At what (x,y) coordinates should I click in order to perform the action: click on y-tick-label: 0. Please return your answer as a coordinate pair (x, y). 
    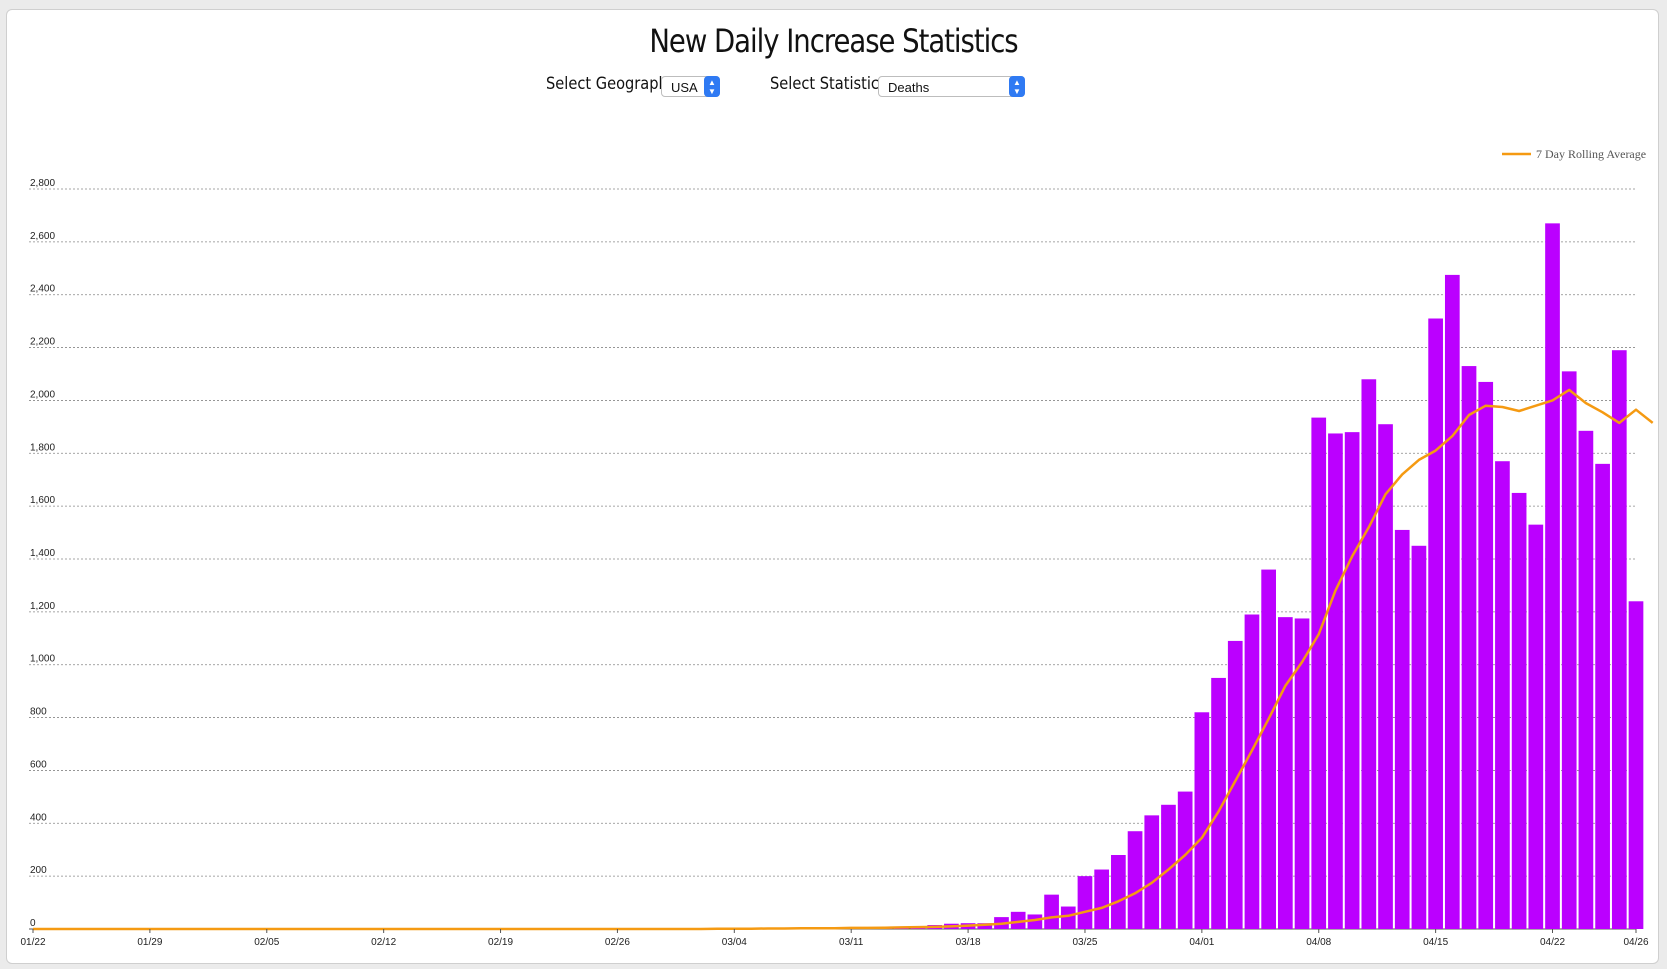
    Looking at the image, I should click on (33, 923).